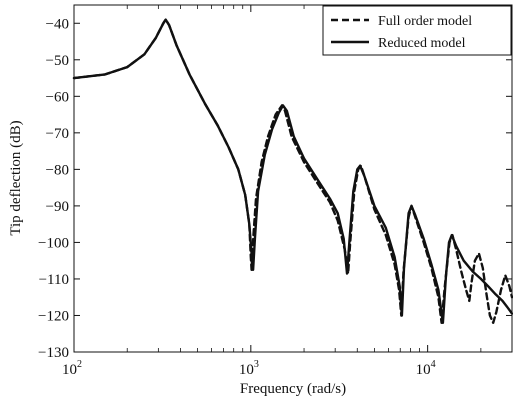 This screenshot has width=513, height=404. I want to click on x-axis-title: Frequency (rad/s), so click(293, 389).